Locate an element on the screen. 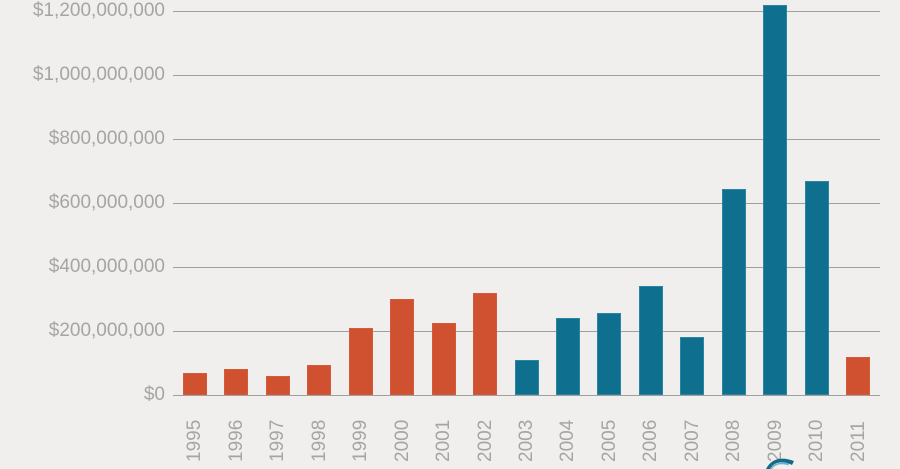 The height and width of the screenshot is (469, 900). x-axis-tick-label: 2000 is located at coordinates (402, 440).